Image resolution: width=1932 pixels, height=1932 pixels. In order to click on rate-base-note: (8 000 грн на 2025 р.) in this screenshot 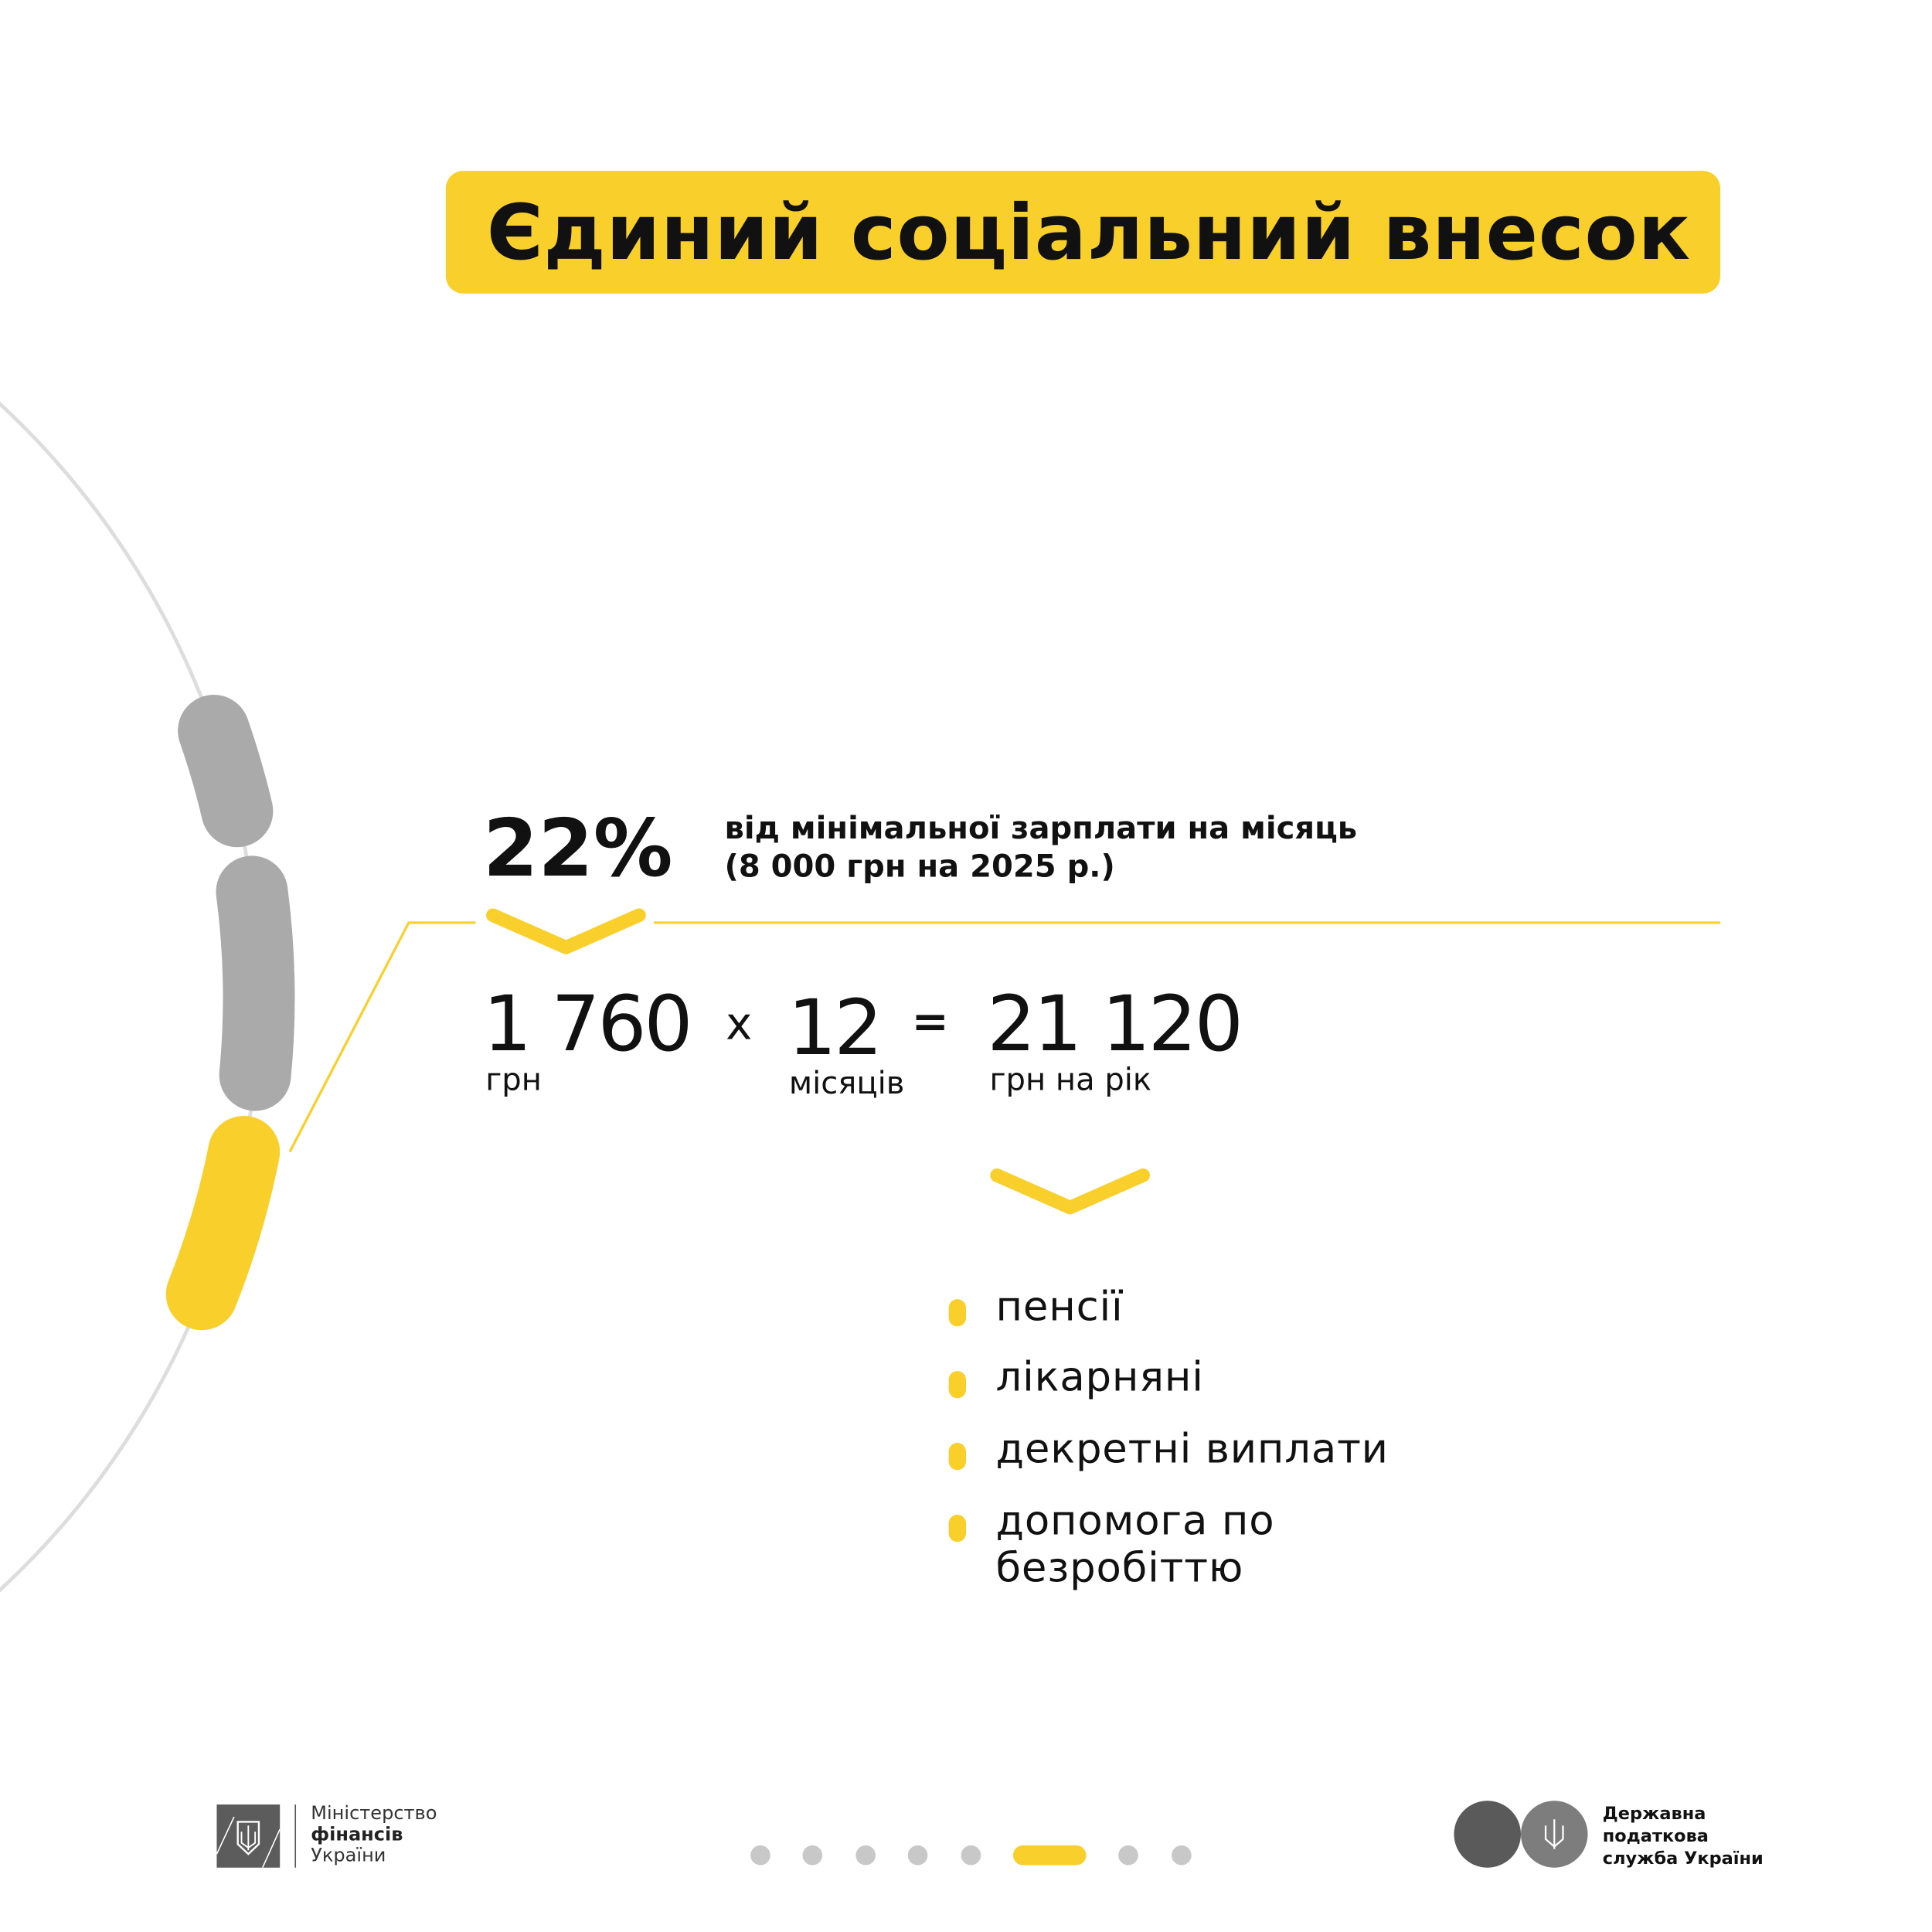, I will do `click(920, 866)`.